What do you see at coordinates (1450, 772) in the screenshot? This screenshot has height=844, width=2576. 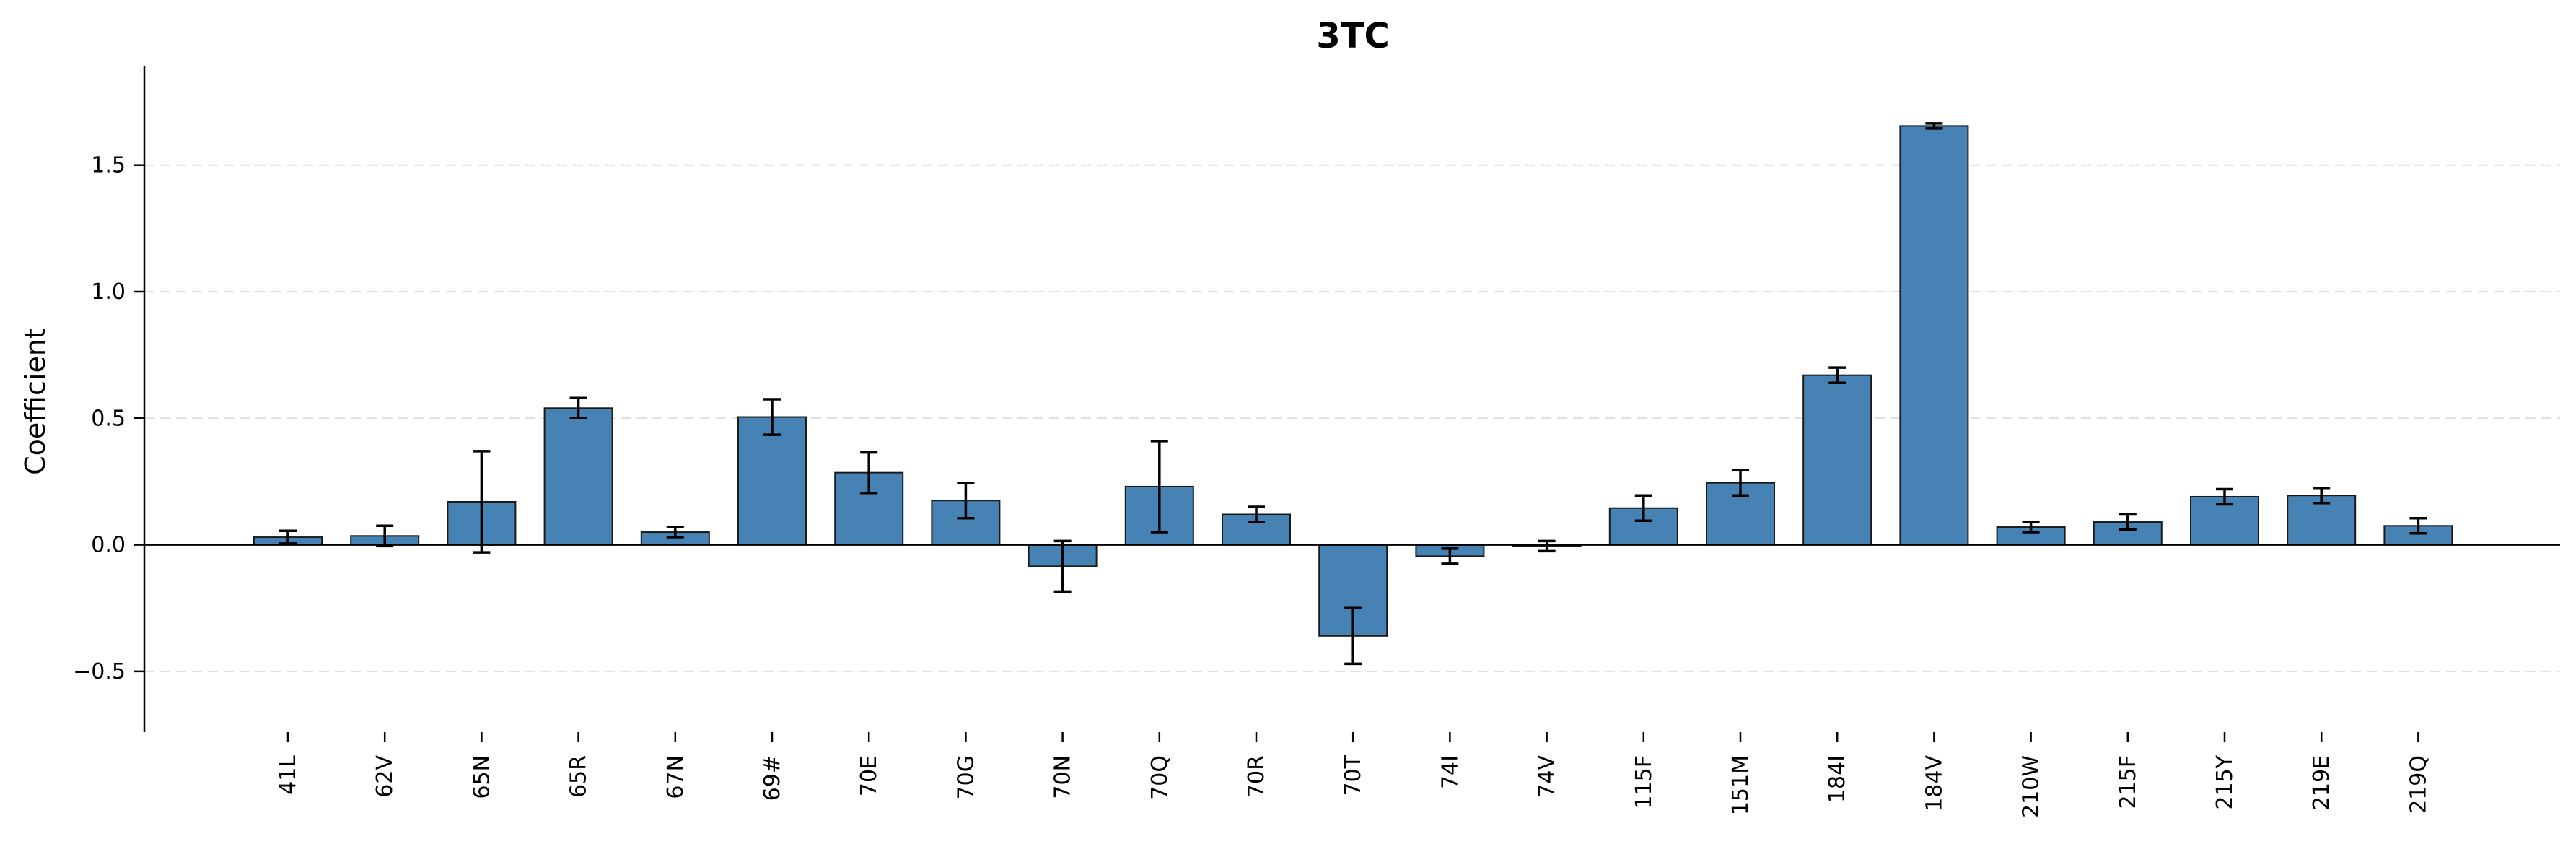 I see `x-tick-label: 74I` at bounding box center [1450, 772].